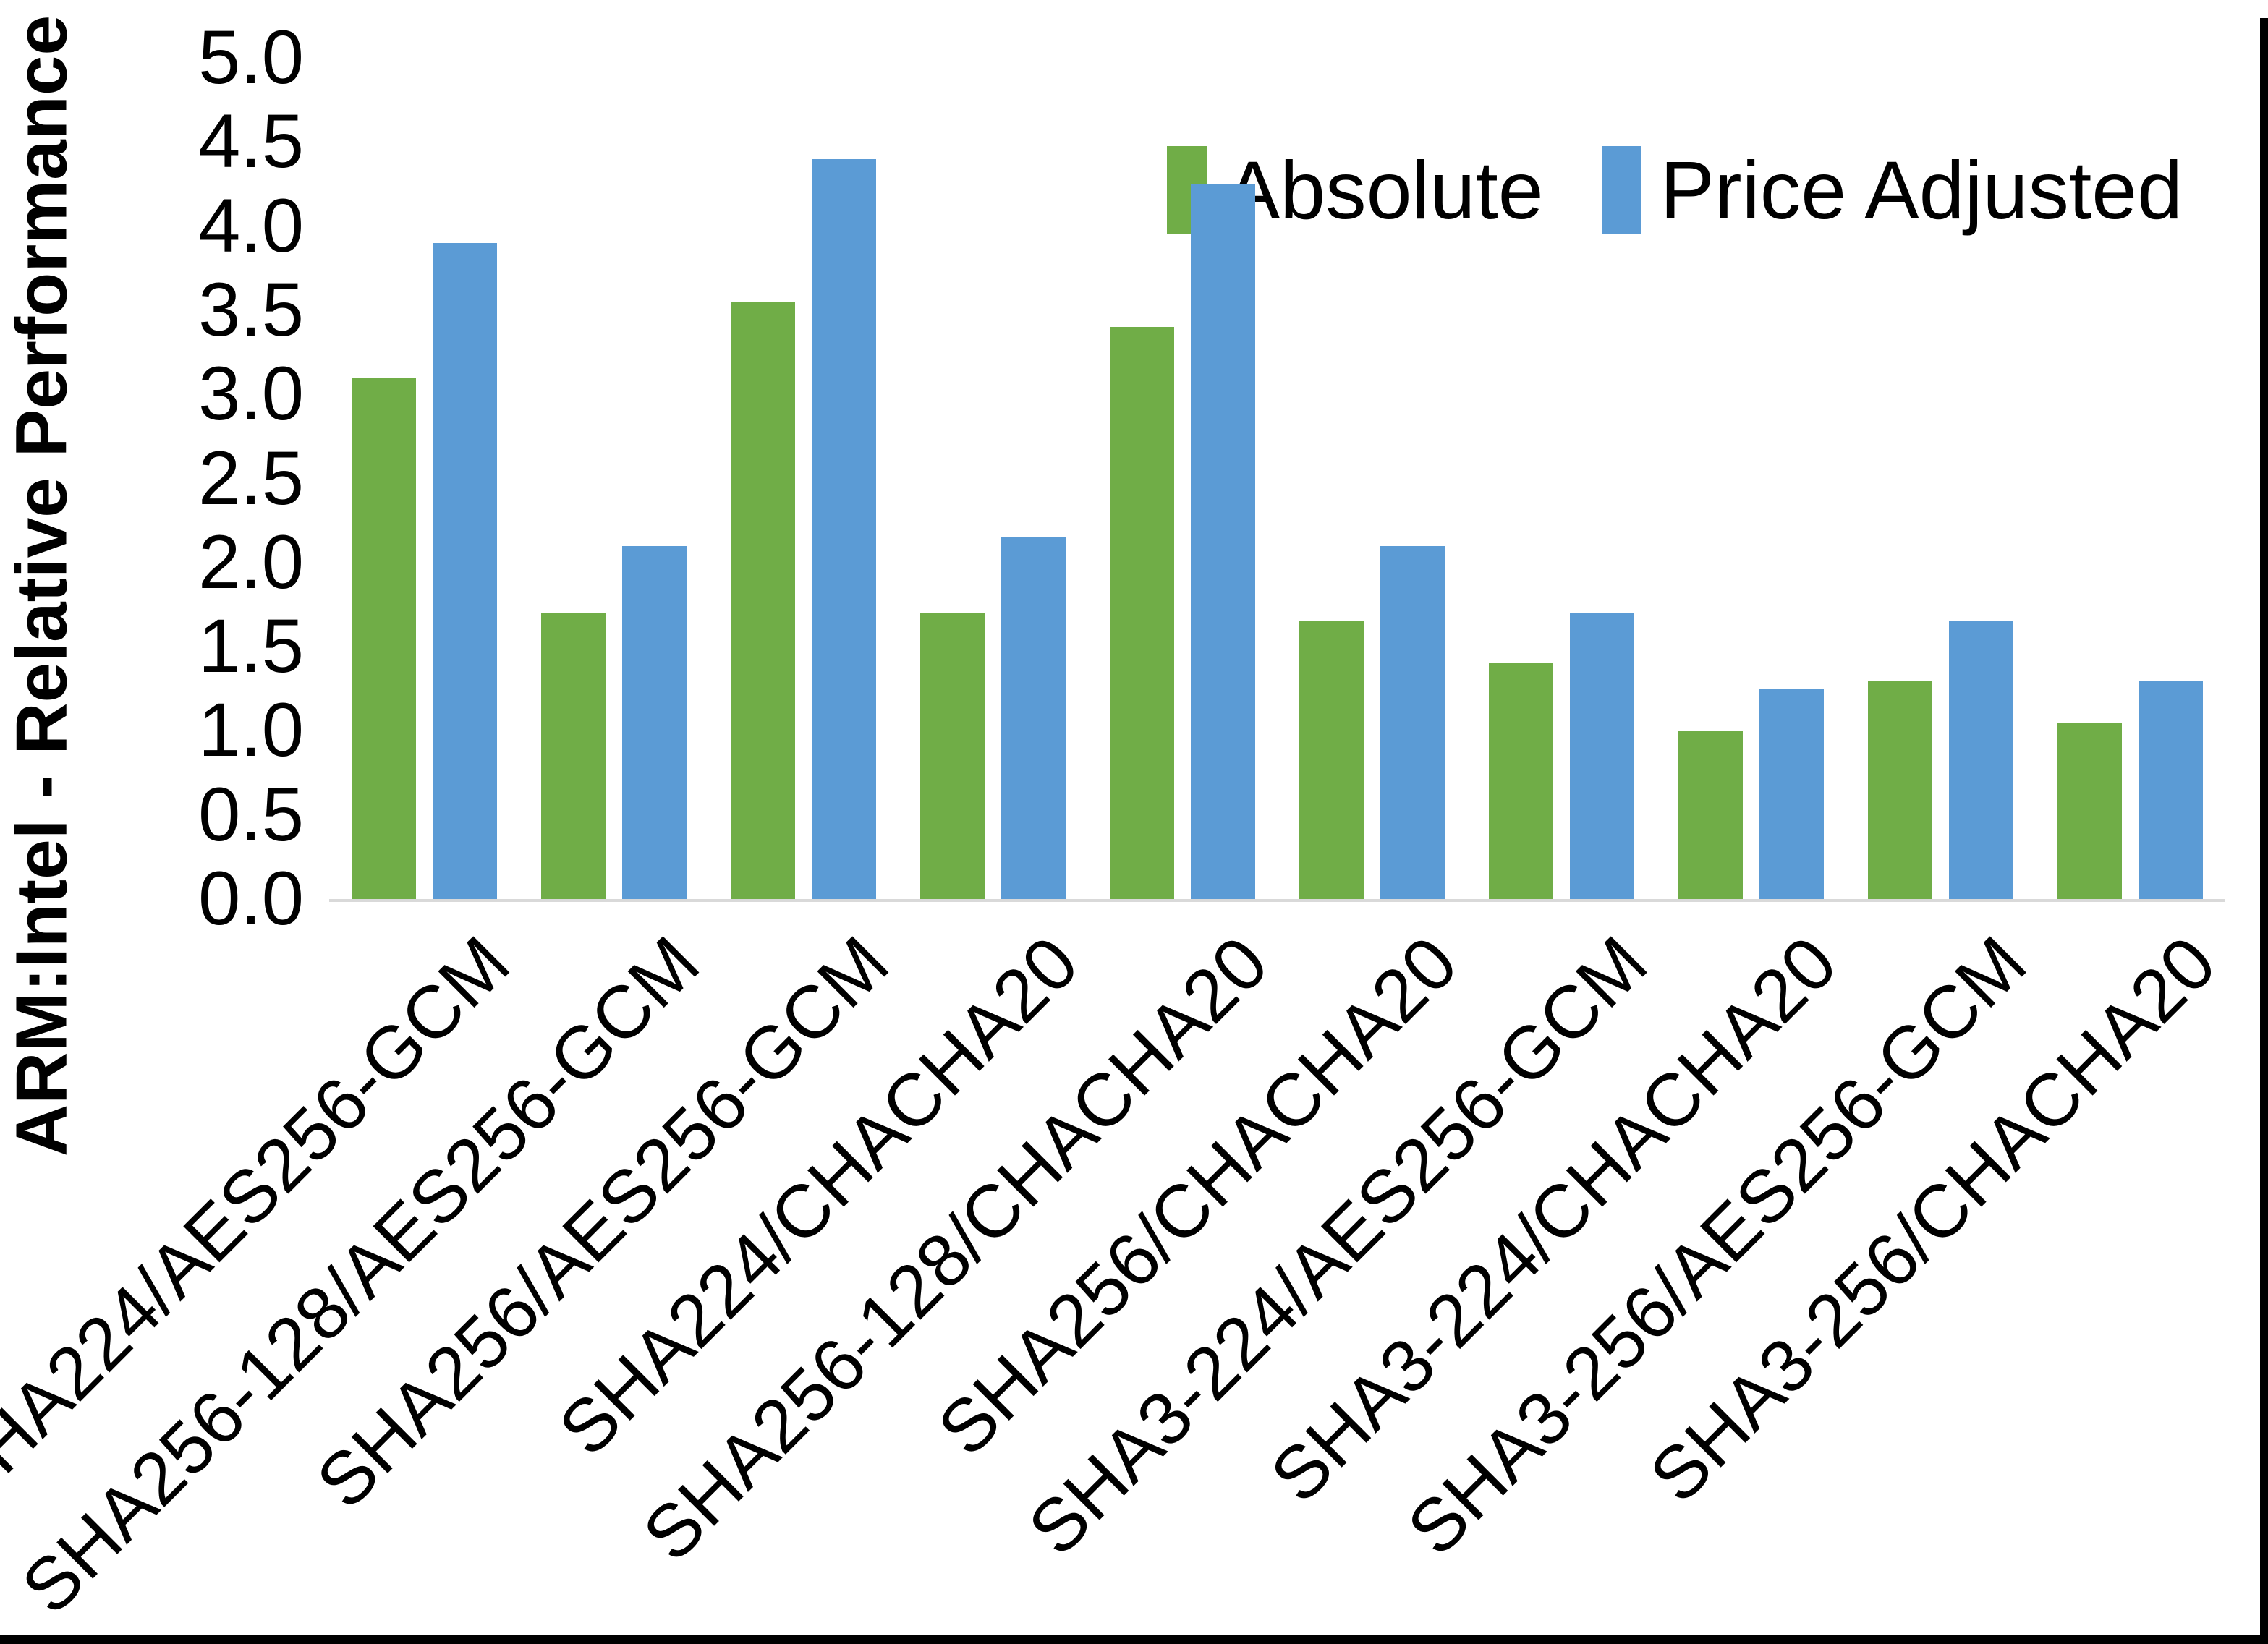 Image resolution: width=2268 pixels, height=1644 pixels. I want to click on y-tick-0.5: 0.5, so click(251, 814).